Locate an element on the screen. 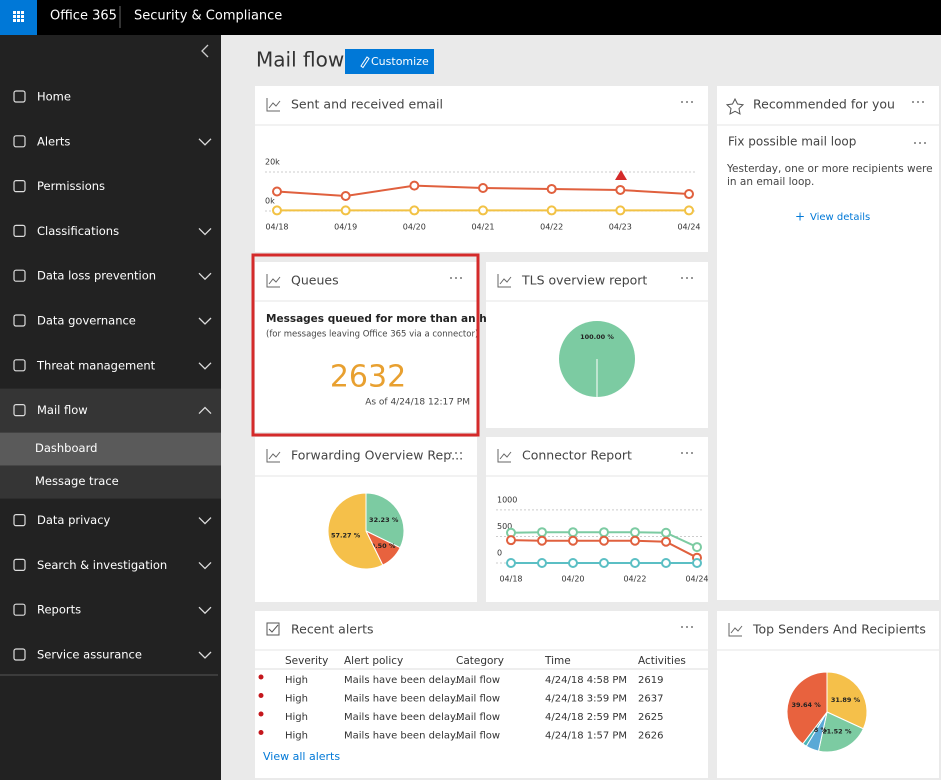 The height and width of the screenshot is (780, 941). nav-item: Data loss prevention is located at coordinates (96, 276).